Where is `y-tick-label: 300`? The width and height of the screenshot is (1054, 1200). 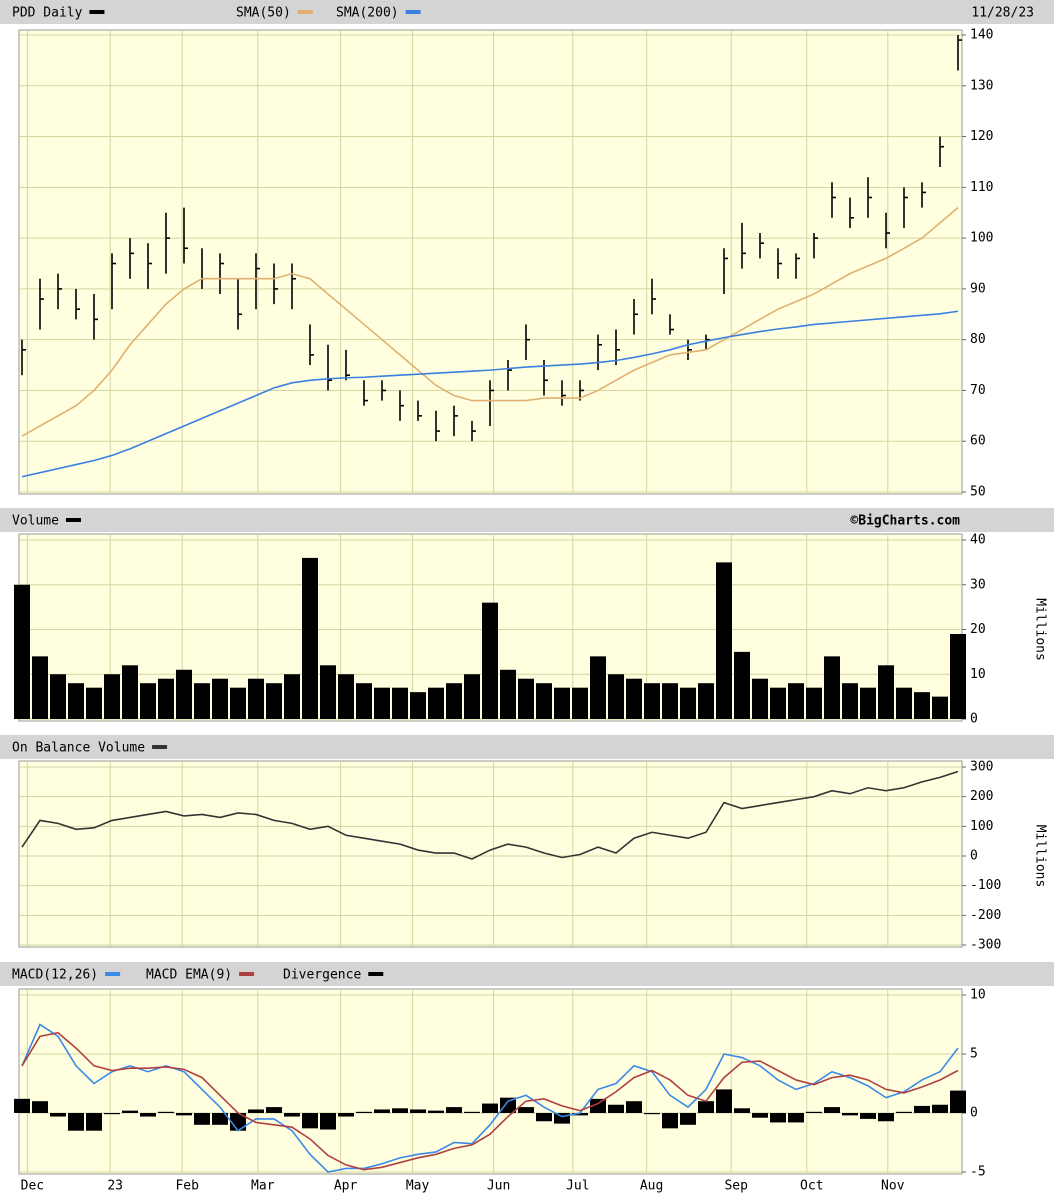
y-tick-label: 300 is located at coordinates (981, 767).